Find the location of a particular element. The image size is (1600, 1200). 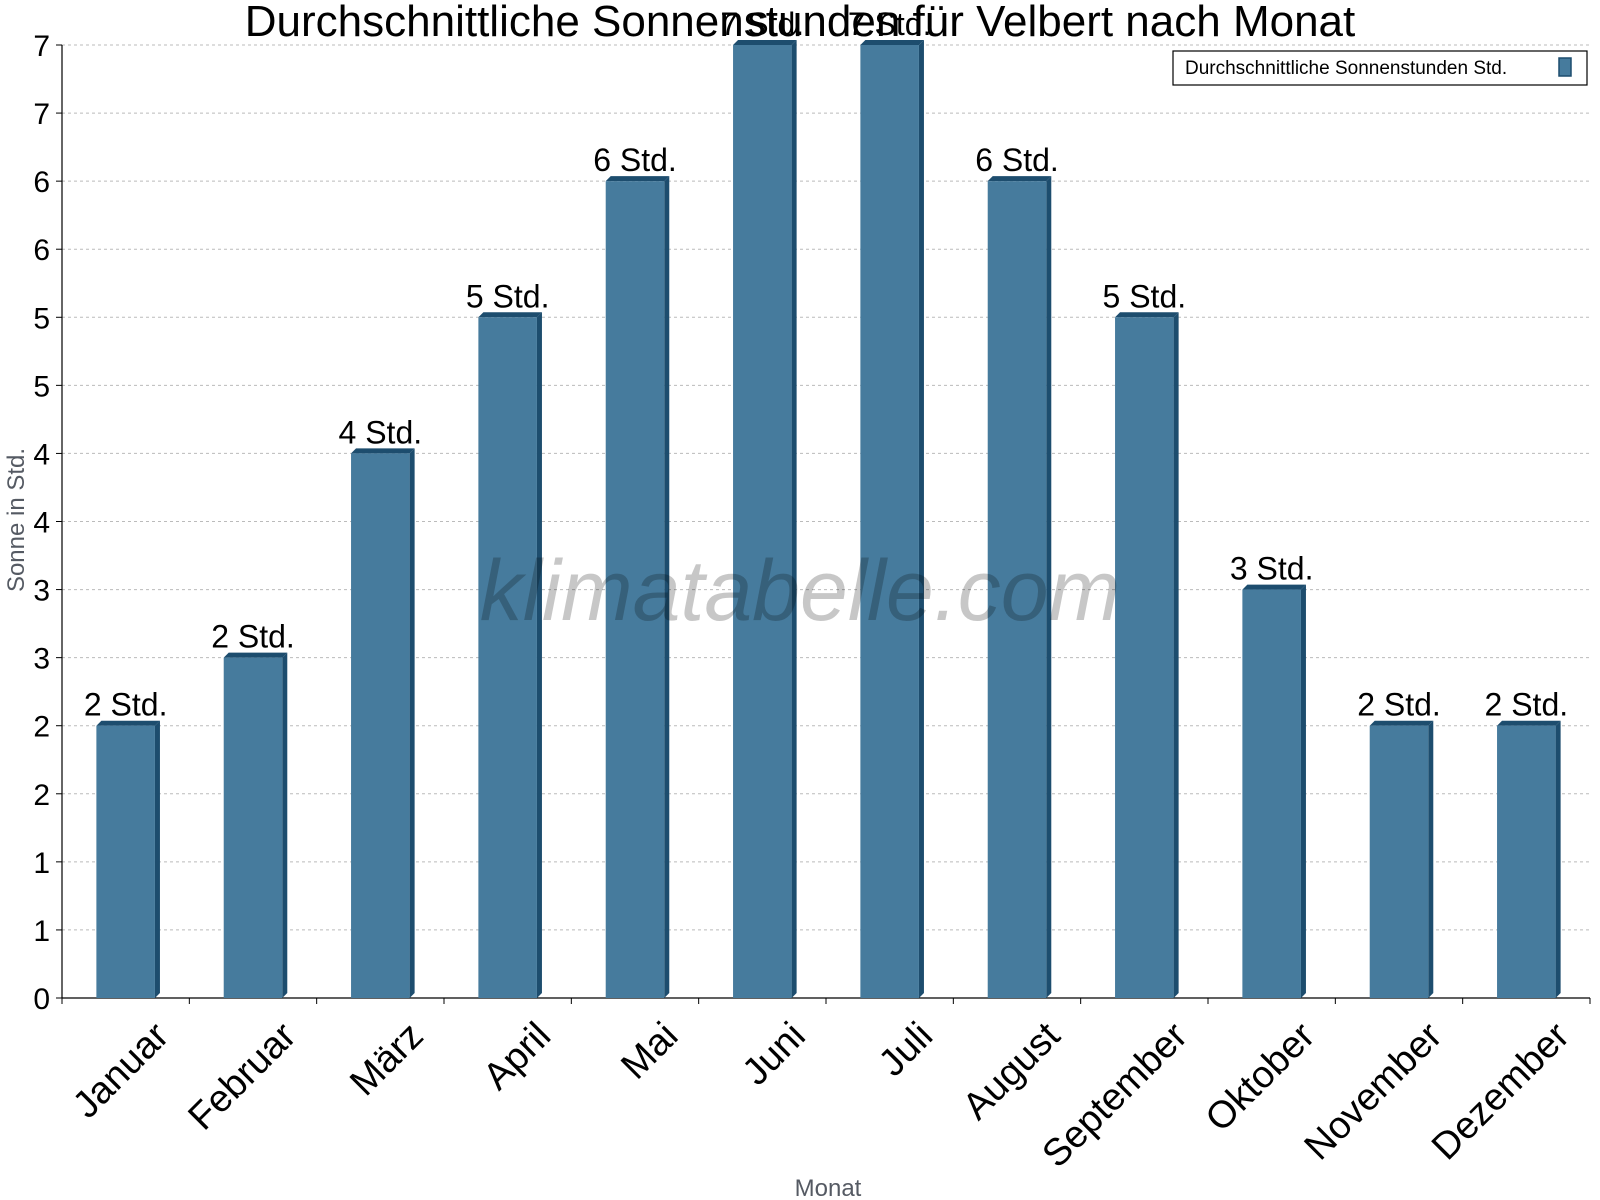

legend-box is located at coordinates (1380, 68).